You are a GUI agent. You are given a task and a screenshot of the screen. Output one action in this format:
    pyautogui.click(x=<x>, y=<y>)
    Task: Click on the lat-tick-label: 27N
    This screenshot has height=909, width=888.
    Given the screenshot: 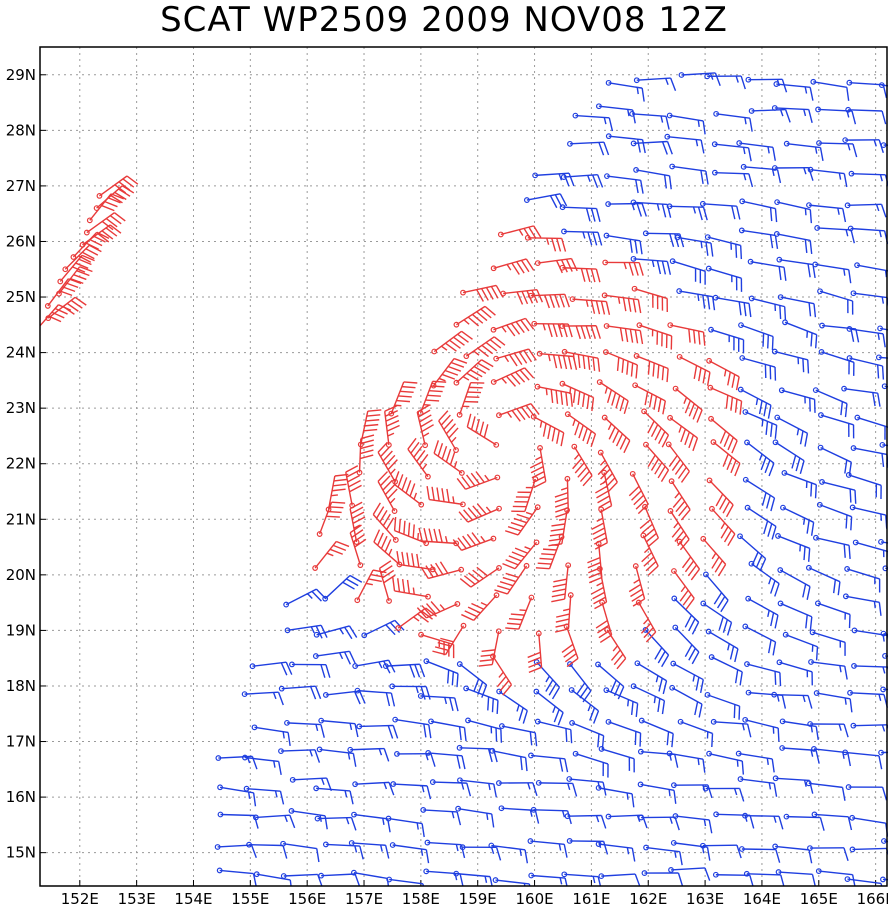 What is the action you would take?
    pyautogui.click(x=21, y=186)
    